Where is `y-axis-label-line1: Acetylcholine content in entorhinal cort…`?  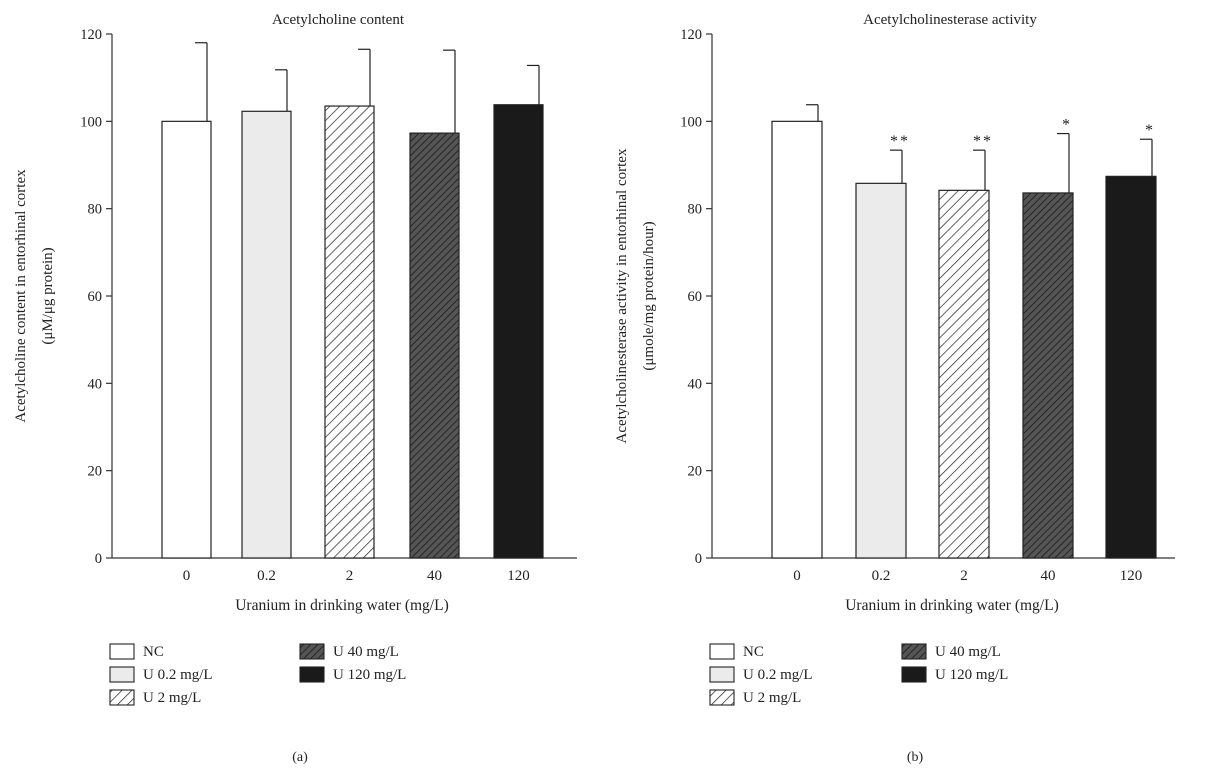 y-axis-label-line1: Acetylcholine content in entorhinal cort… is located at coordinates (21, 296).